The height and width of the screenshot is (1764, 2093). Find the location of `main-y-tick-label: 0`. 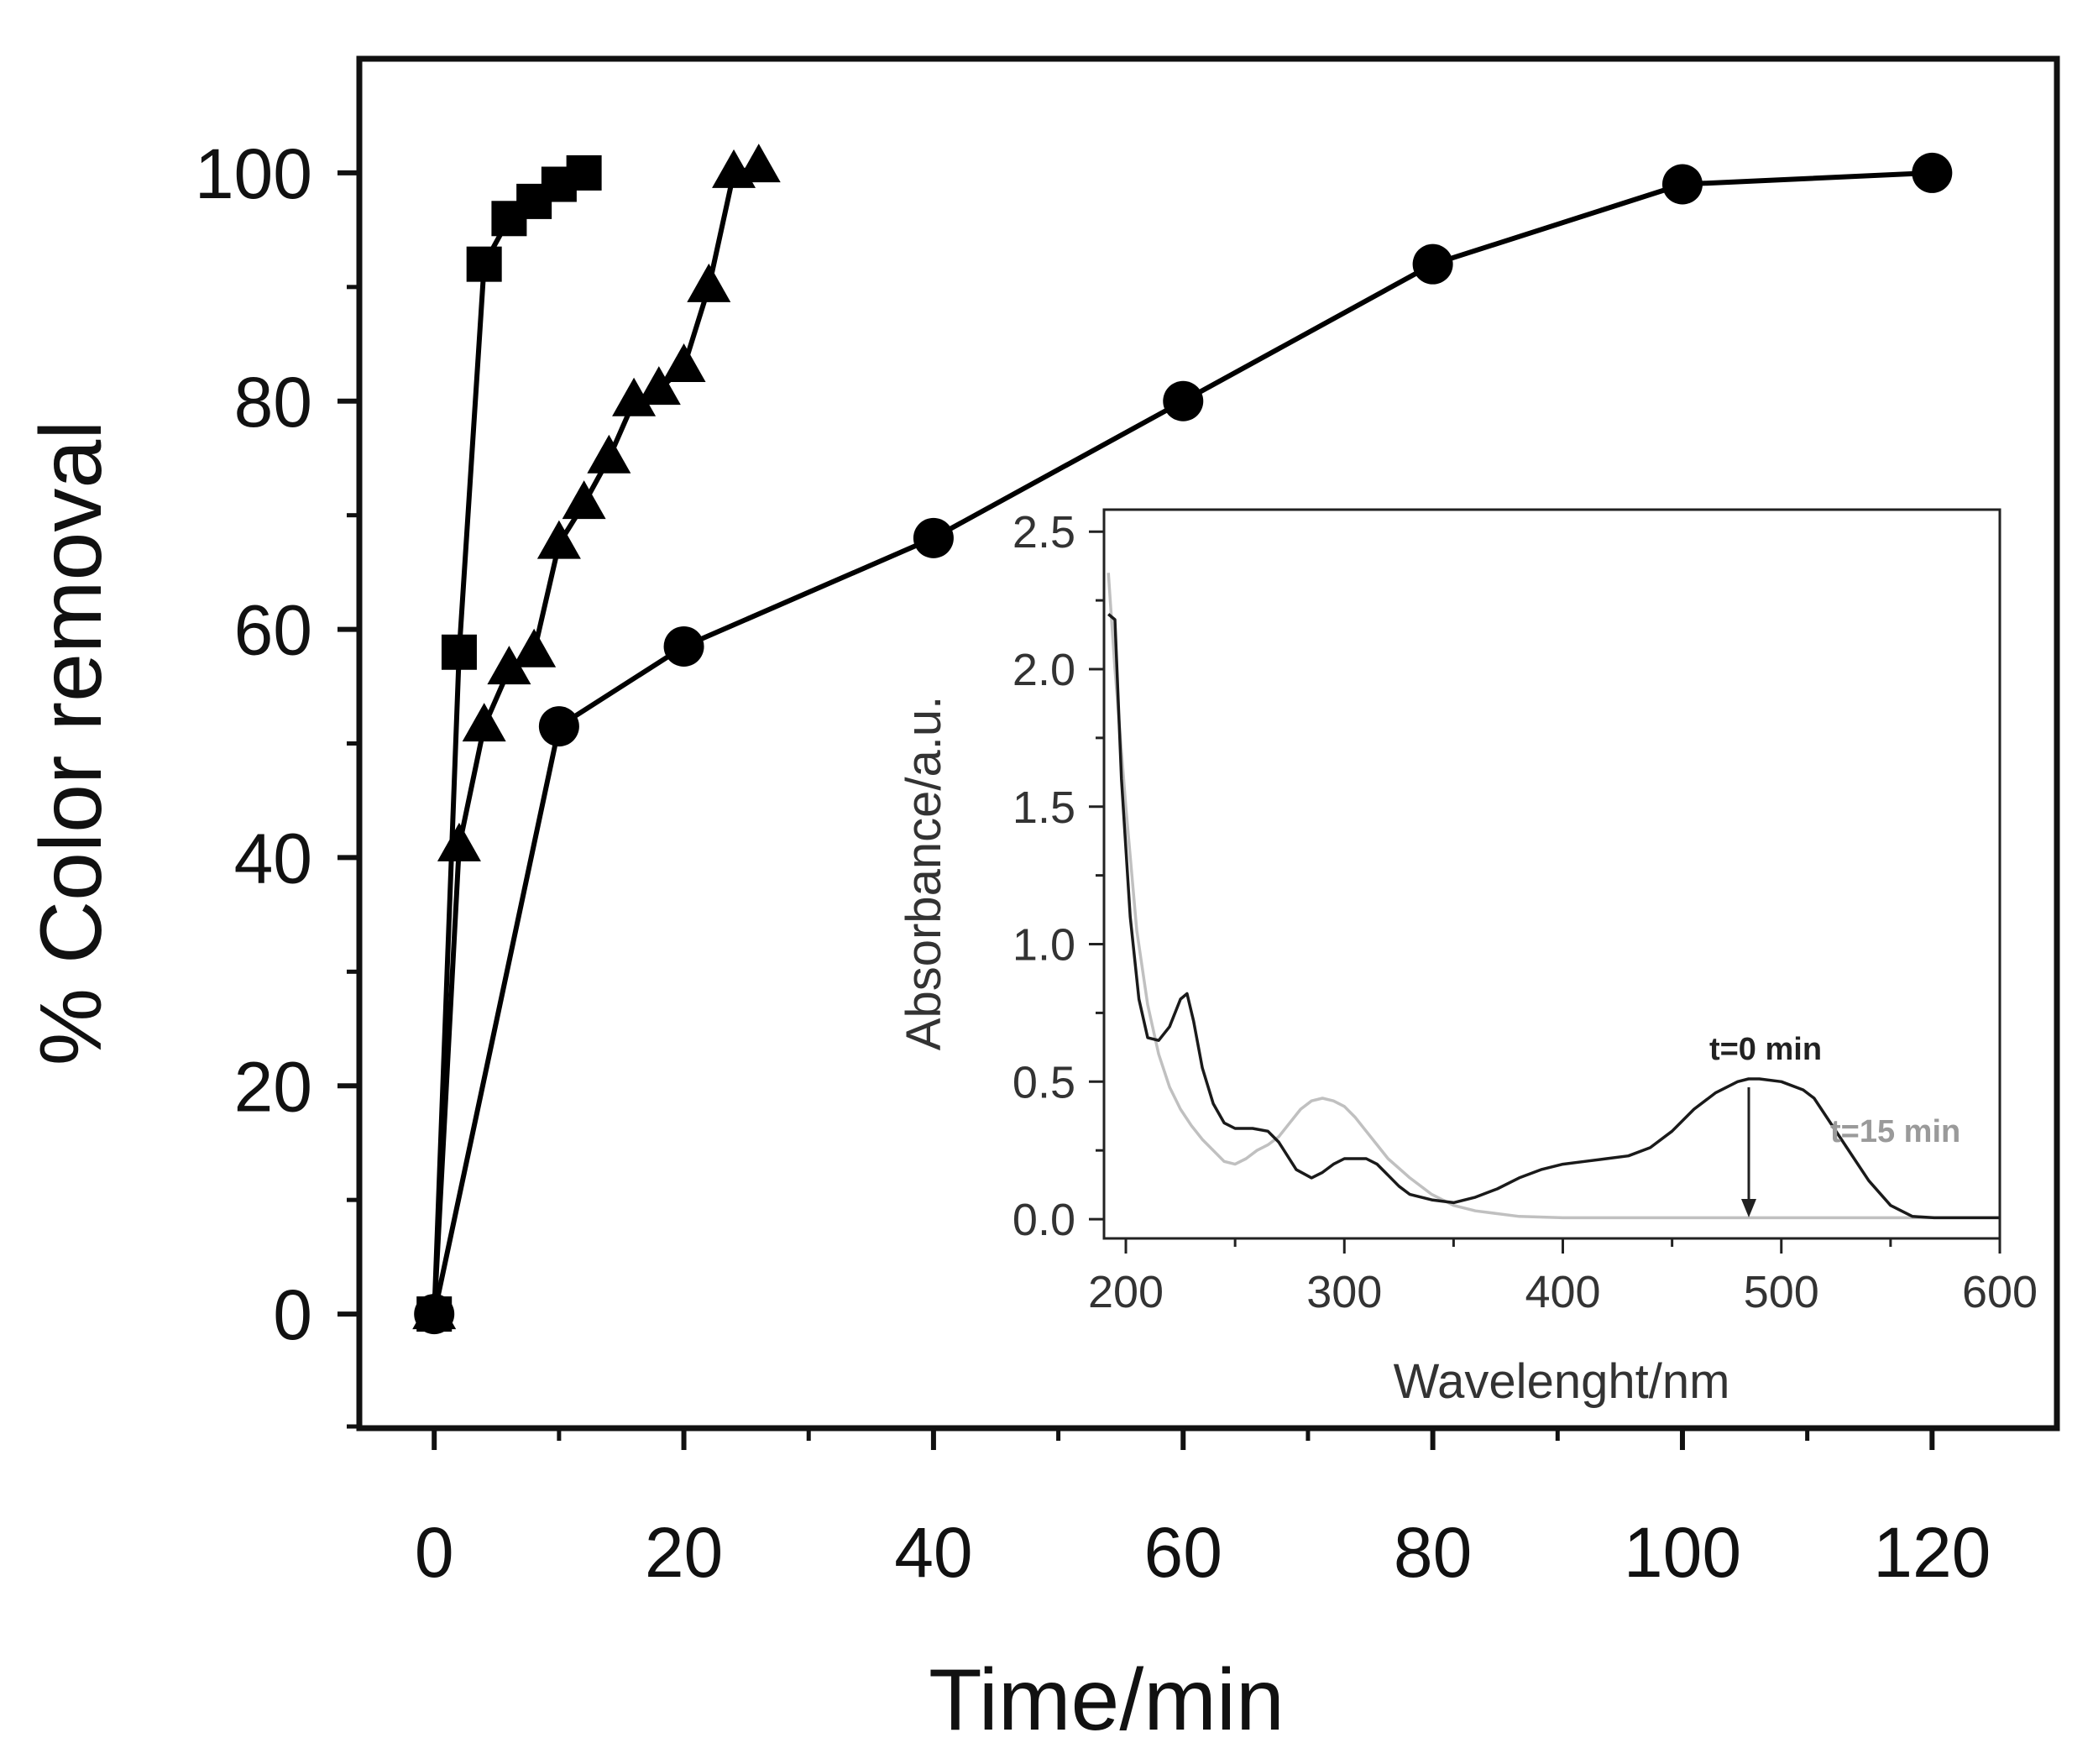

main-y-tick-label: 0 is located at coordinates (292, 1314).